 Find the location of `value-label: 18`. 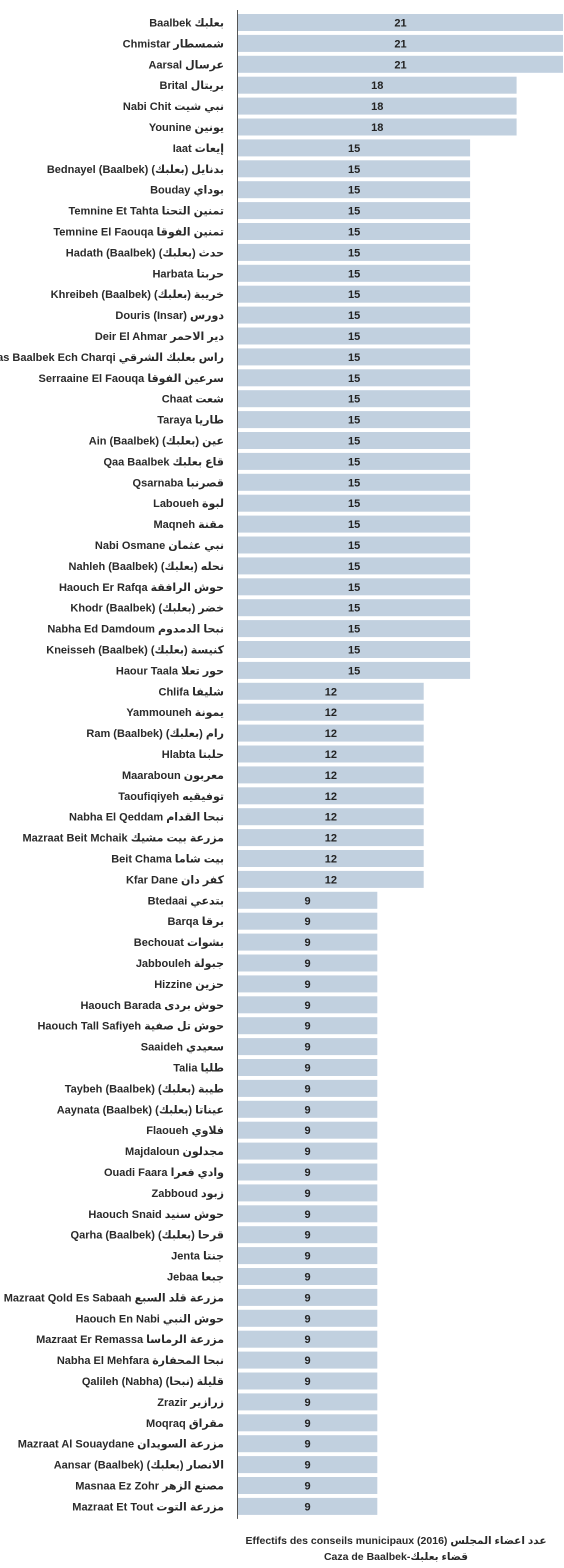

value-label: 18 is located at coordinates (377, 86).